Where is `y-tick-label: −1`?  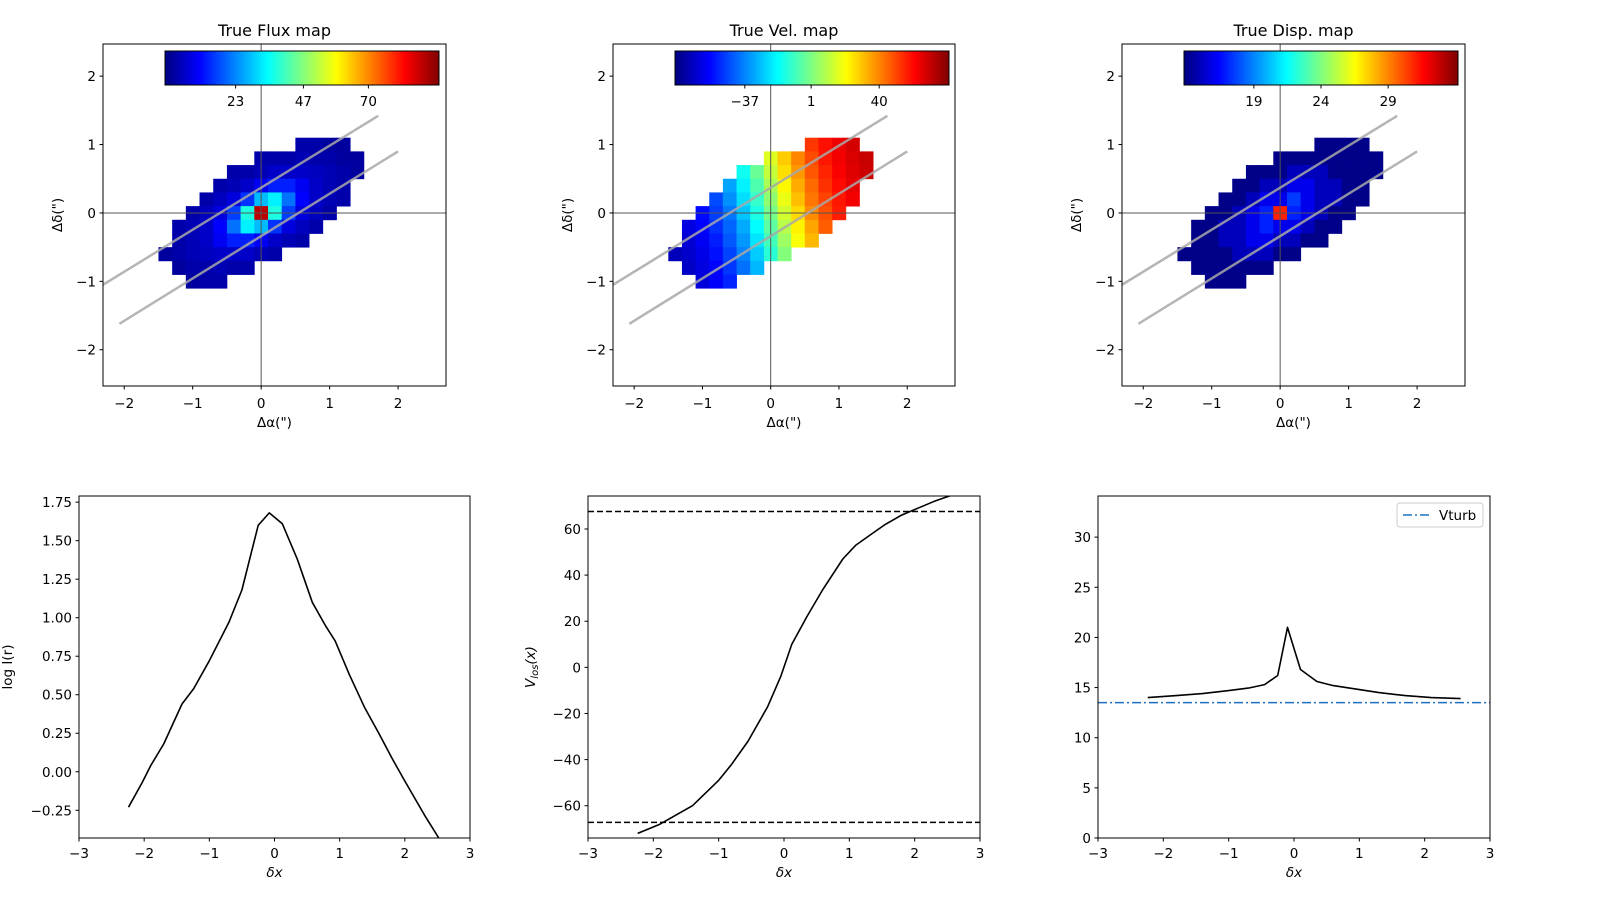 y-tick-label: −1 is located at coordinates (1105, 282).